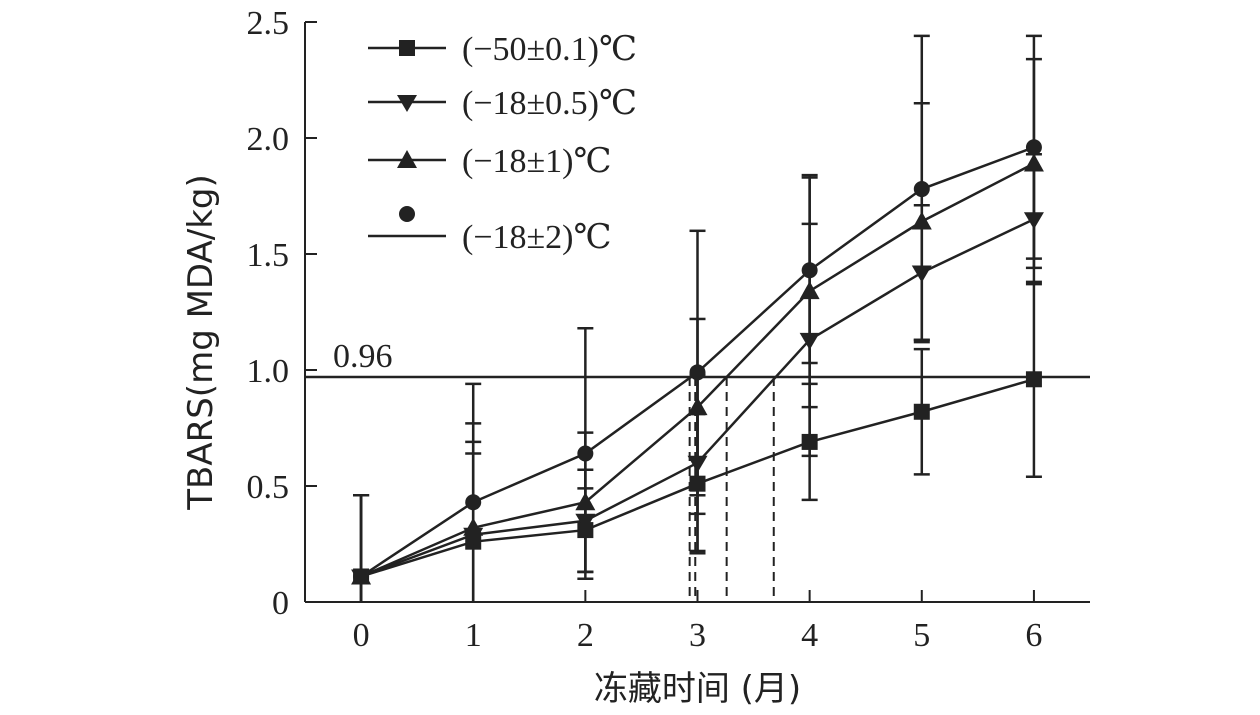  I want to click on y-tick-label: 0.5, so click(268, 487).